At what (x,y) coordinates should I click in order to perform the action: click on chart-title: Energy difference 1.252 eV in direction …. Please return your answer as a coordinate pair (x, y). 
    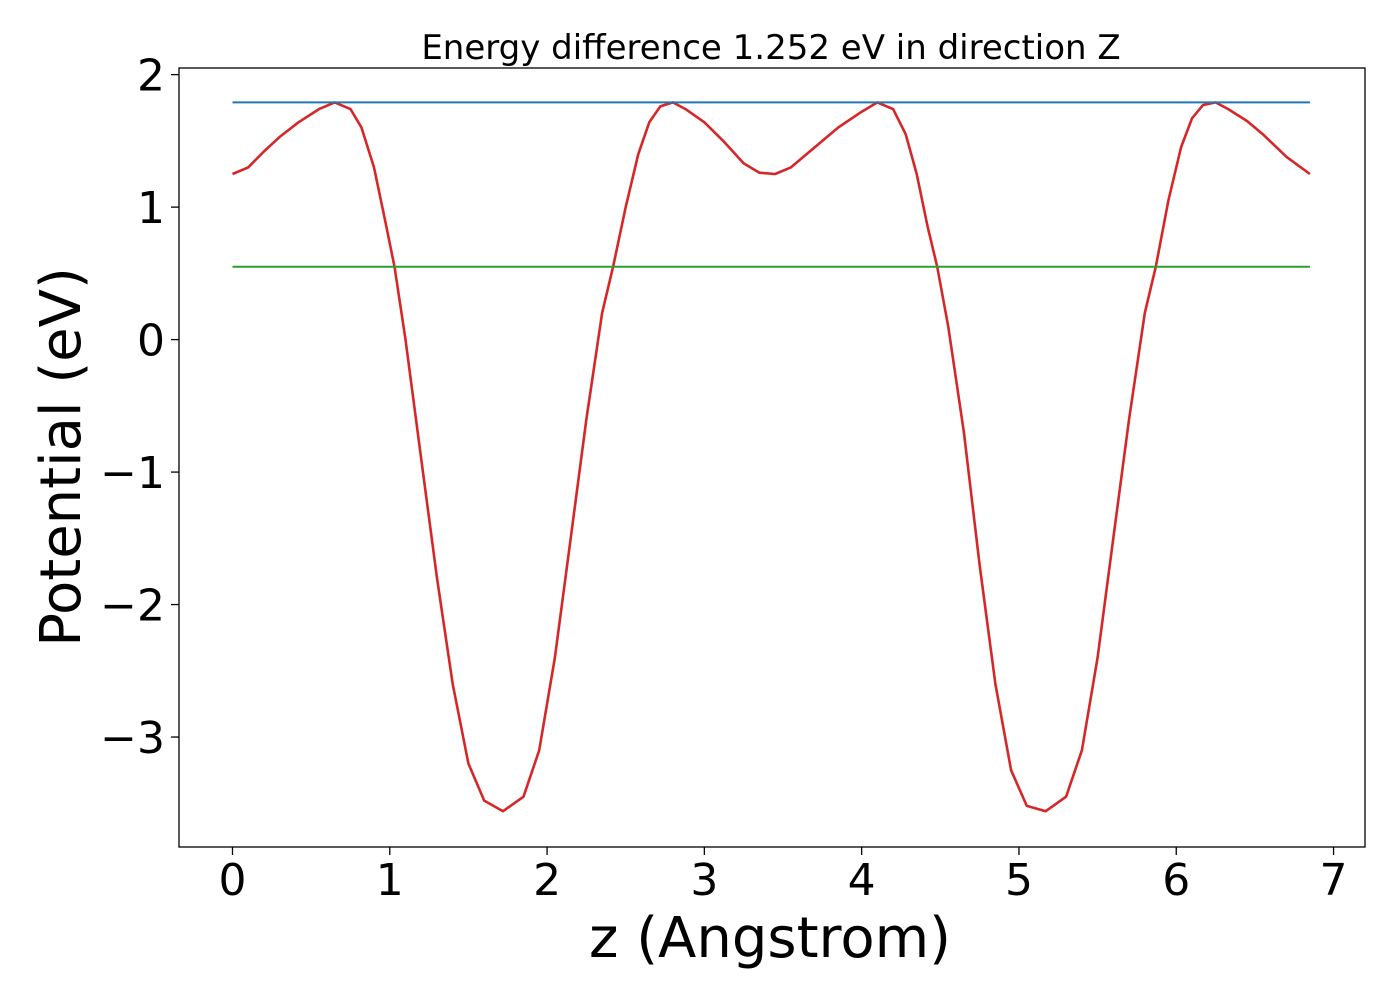
    Looking at the image, I should click on (770, 48).